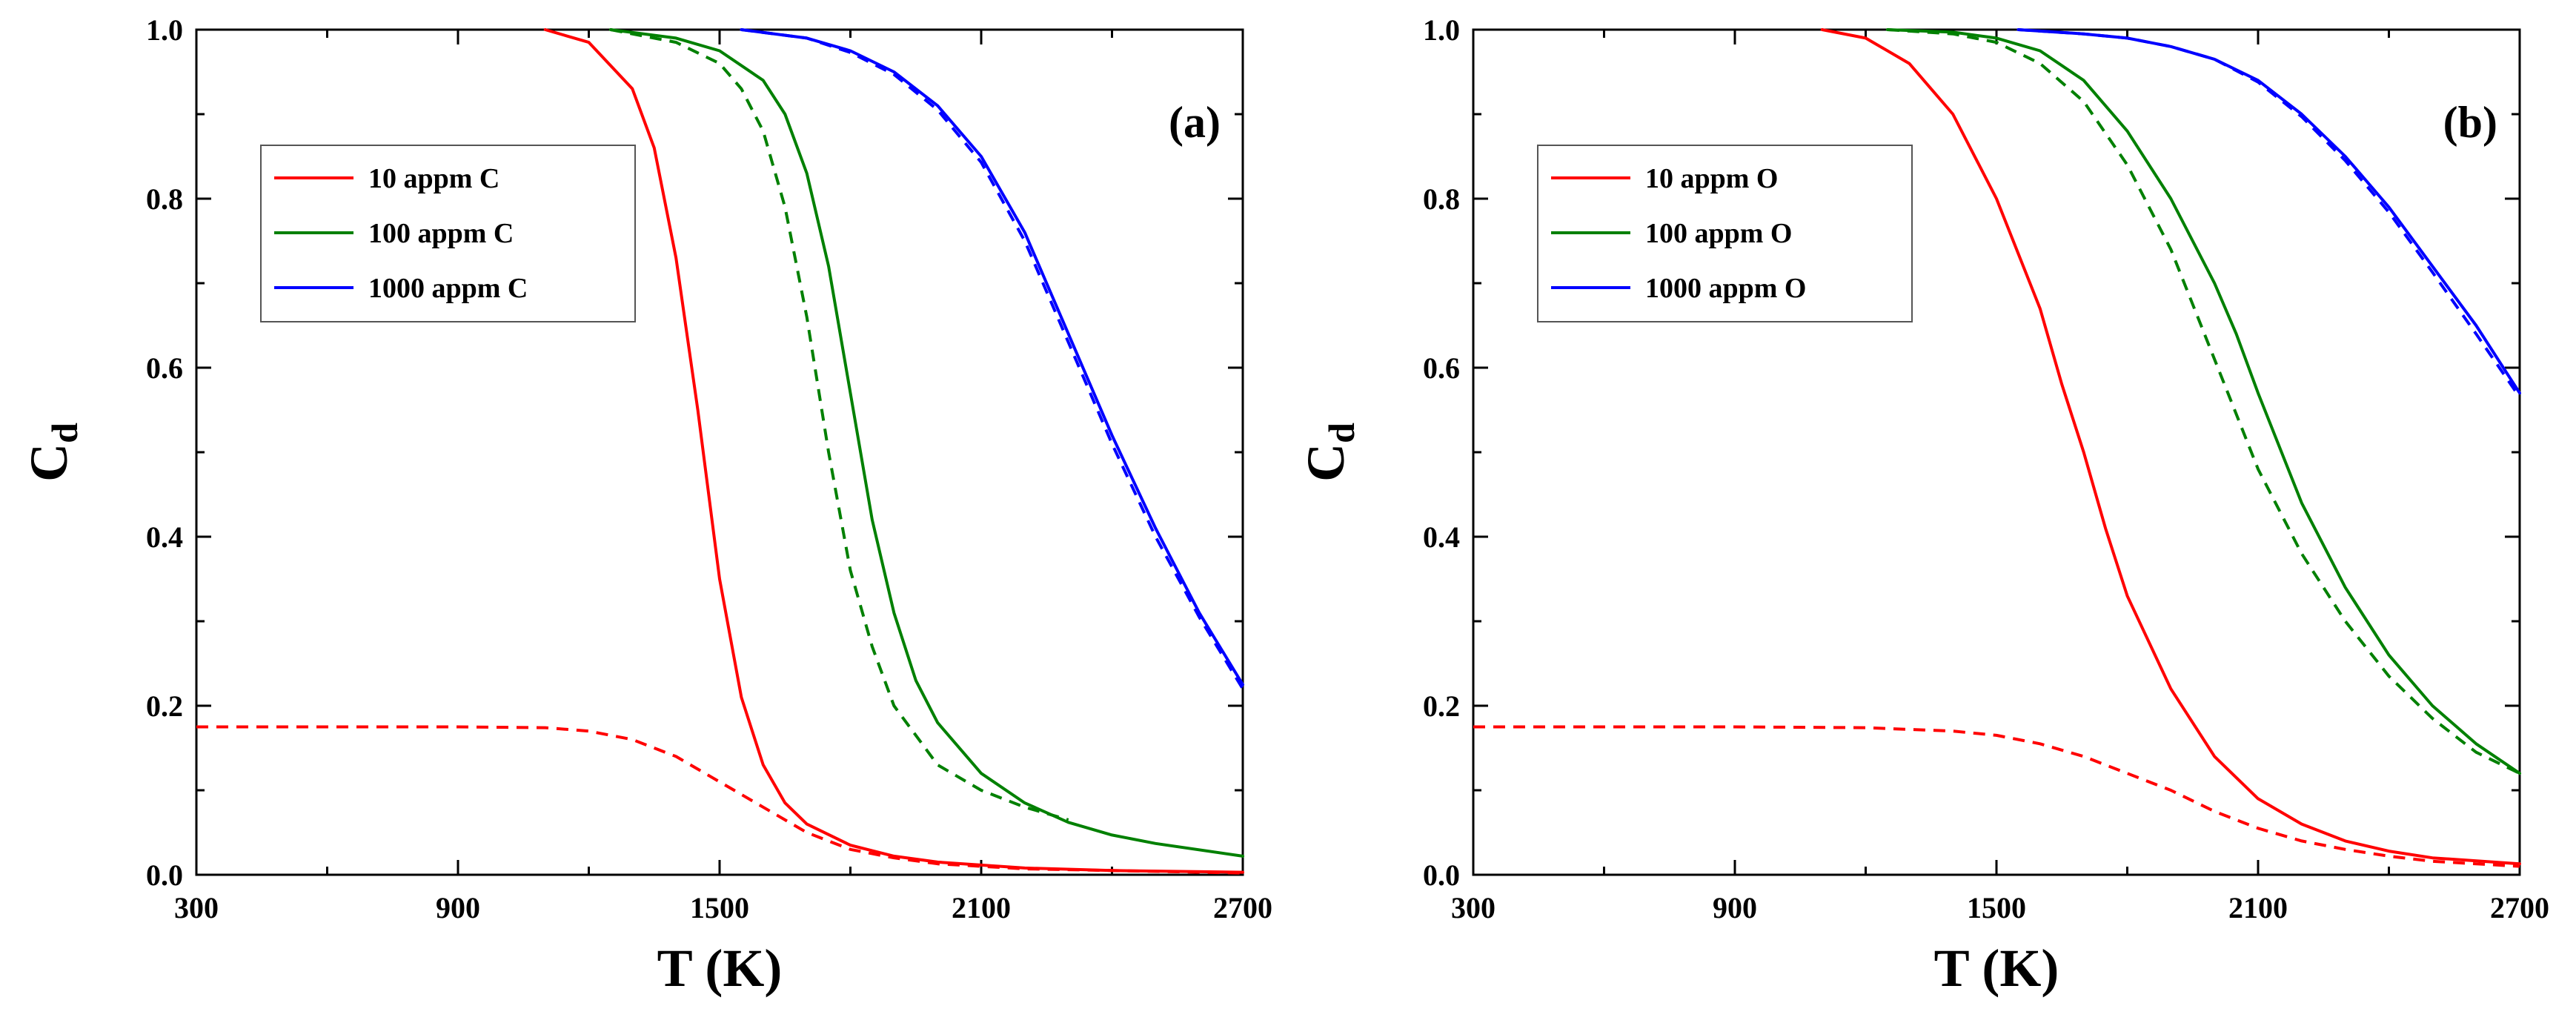  What do you see at coordinates (2470, 122) in the screenshot?
I see `panel-label-b: (b)` at bounding box center [2470, 122].